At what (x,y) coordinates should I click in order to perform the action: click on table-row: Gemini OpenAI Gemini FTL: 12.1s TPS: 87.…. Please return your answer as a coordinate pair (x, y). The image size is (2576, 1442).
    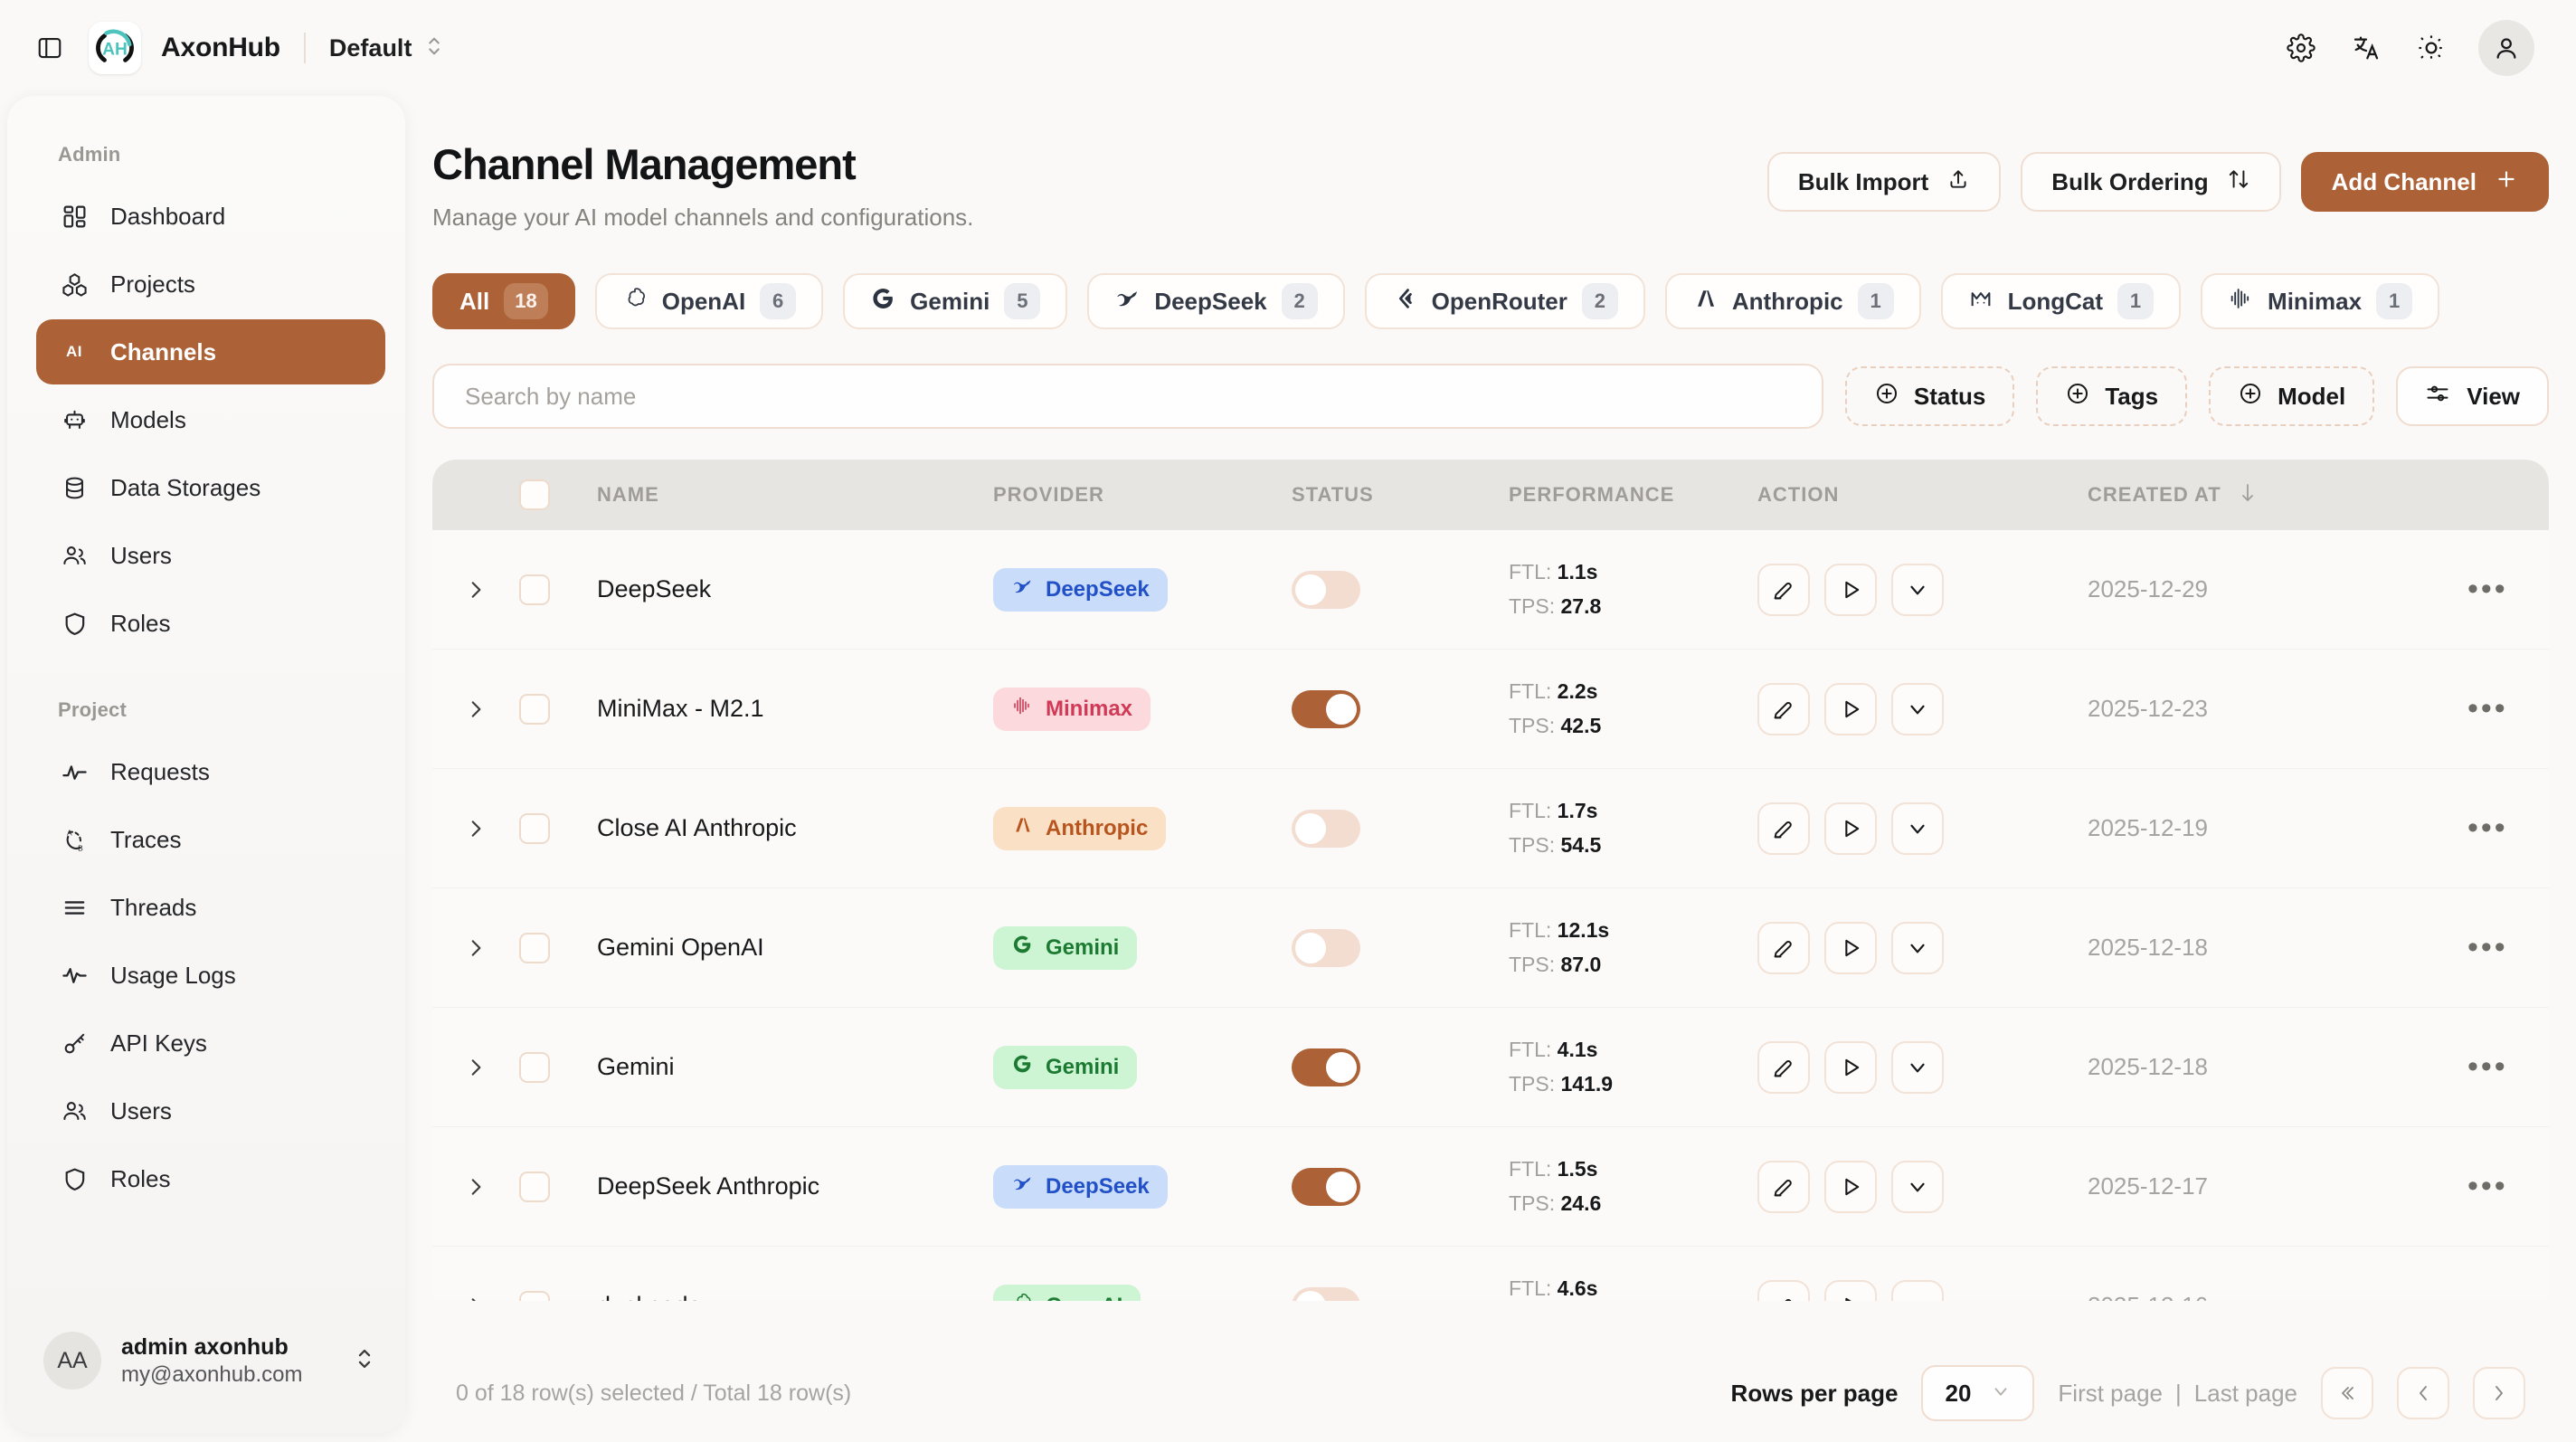
    Looking at the image, I should click on (1490, 948).